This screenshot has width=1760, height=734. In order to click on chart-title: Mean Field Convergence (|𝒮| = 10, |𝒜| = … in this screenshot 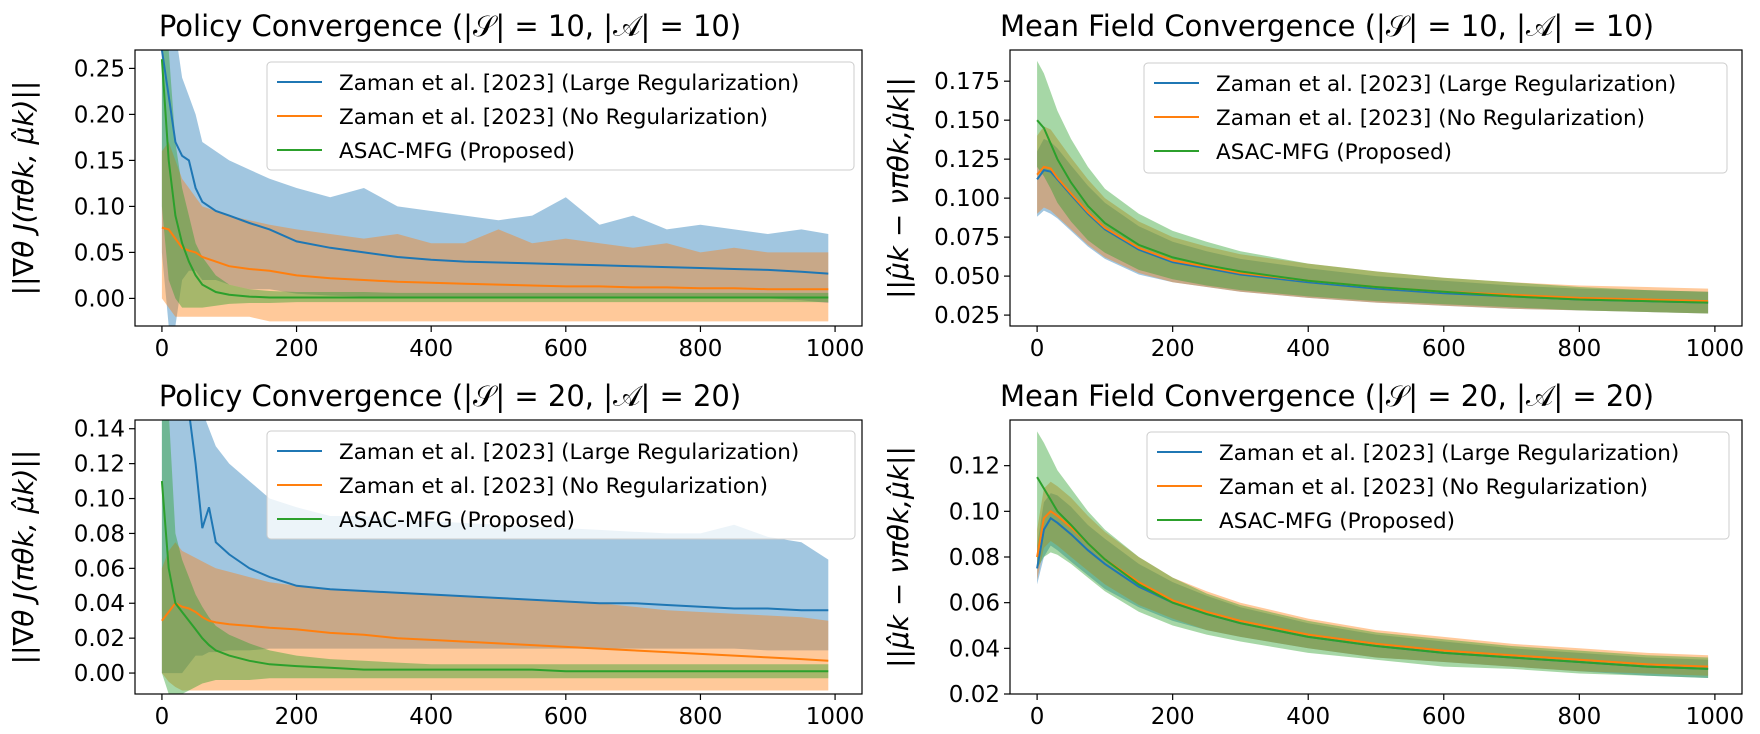, I will do `click(1327, 26)`.